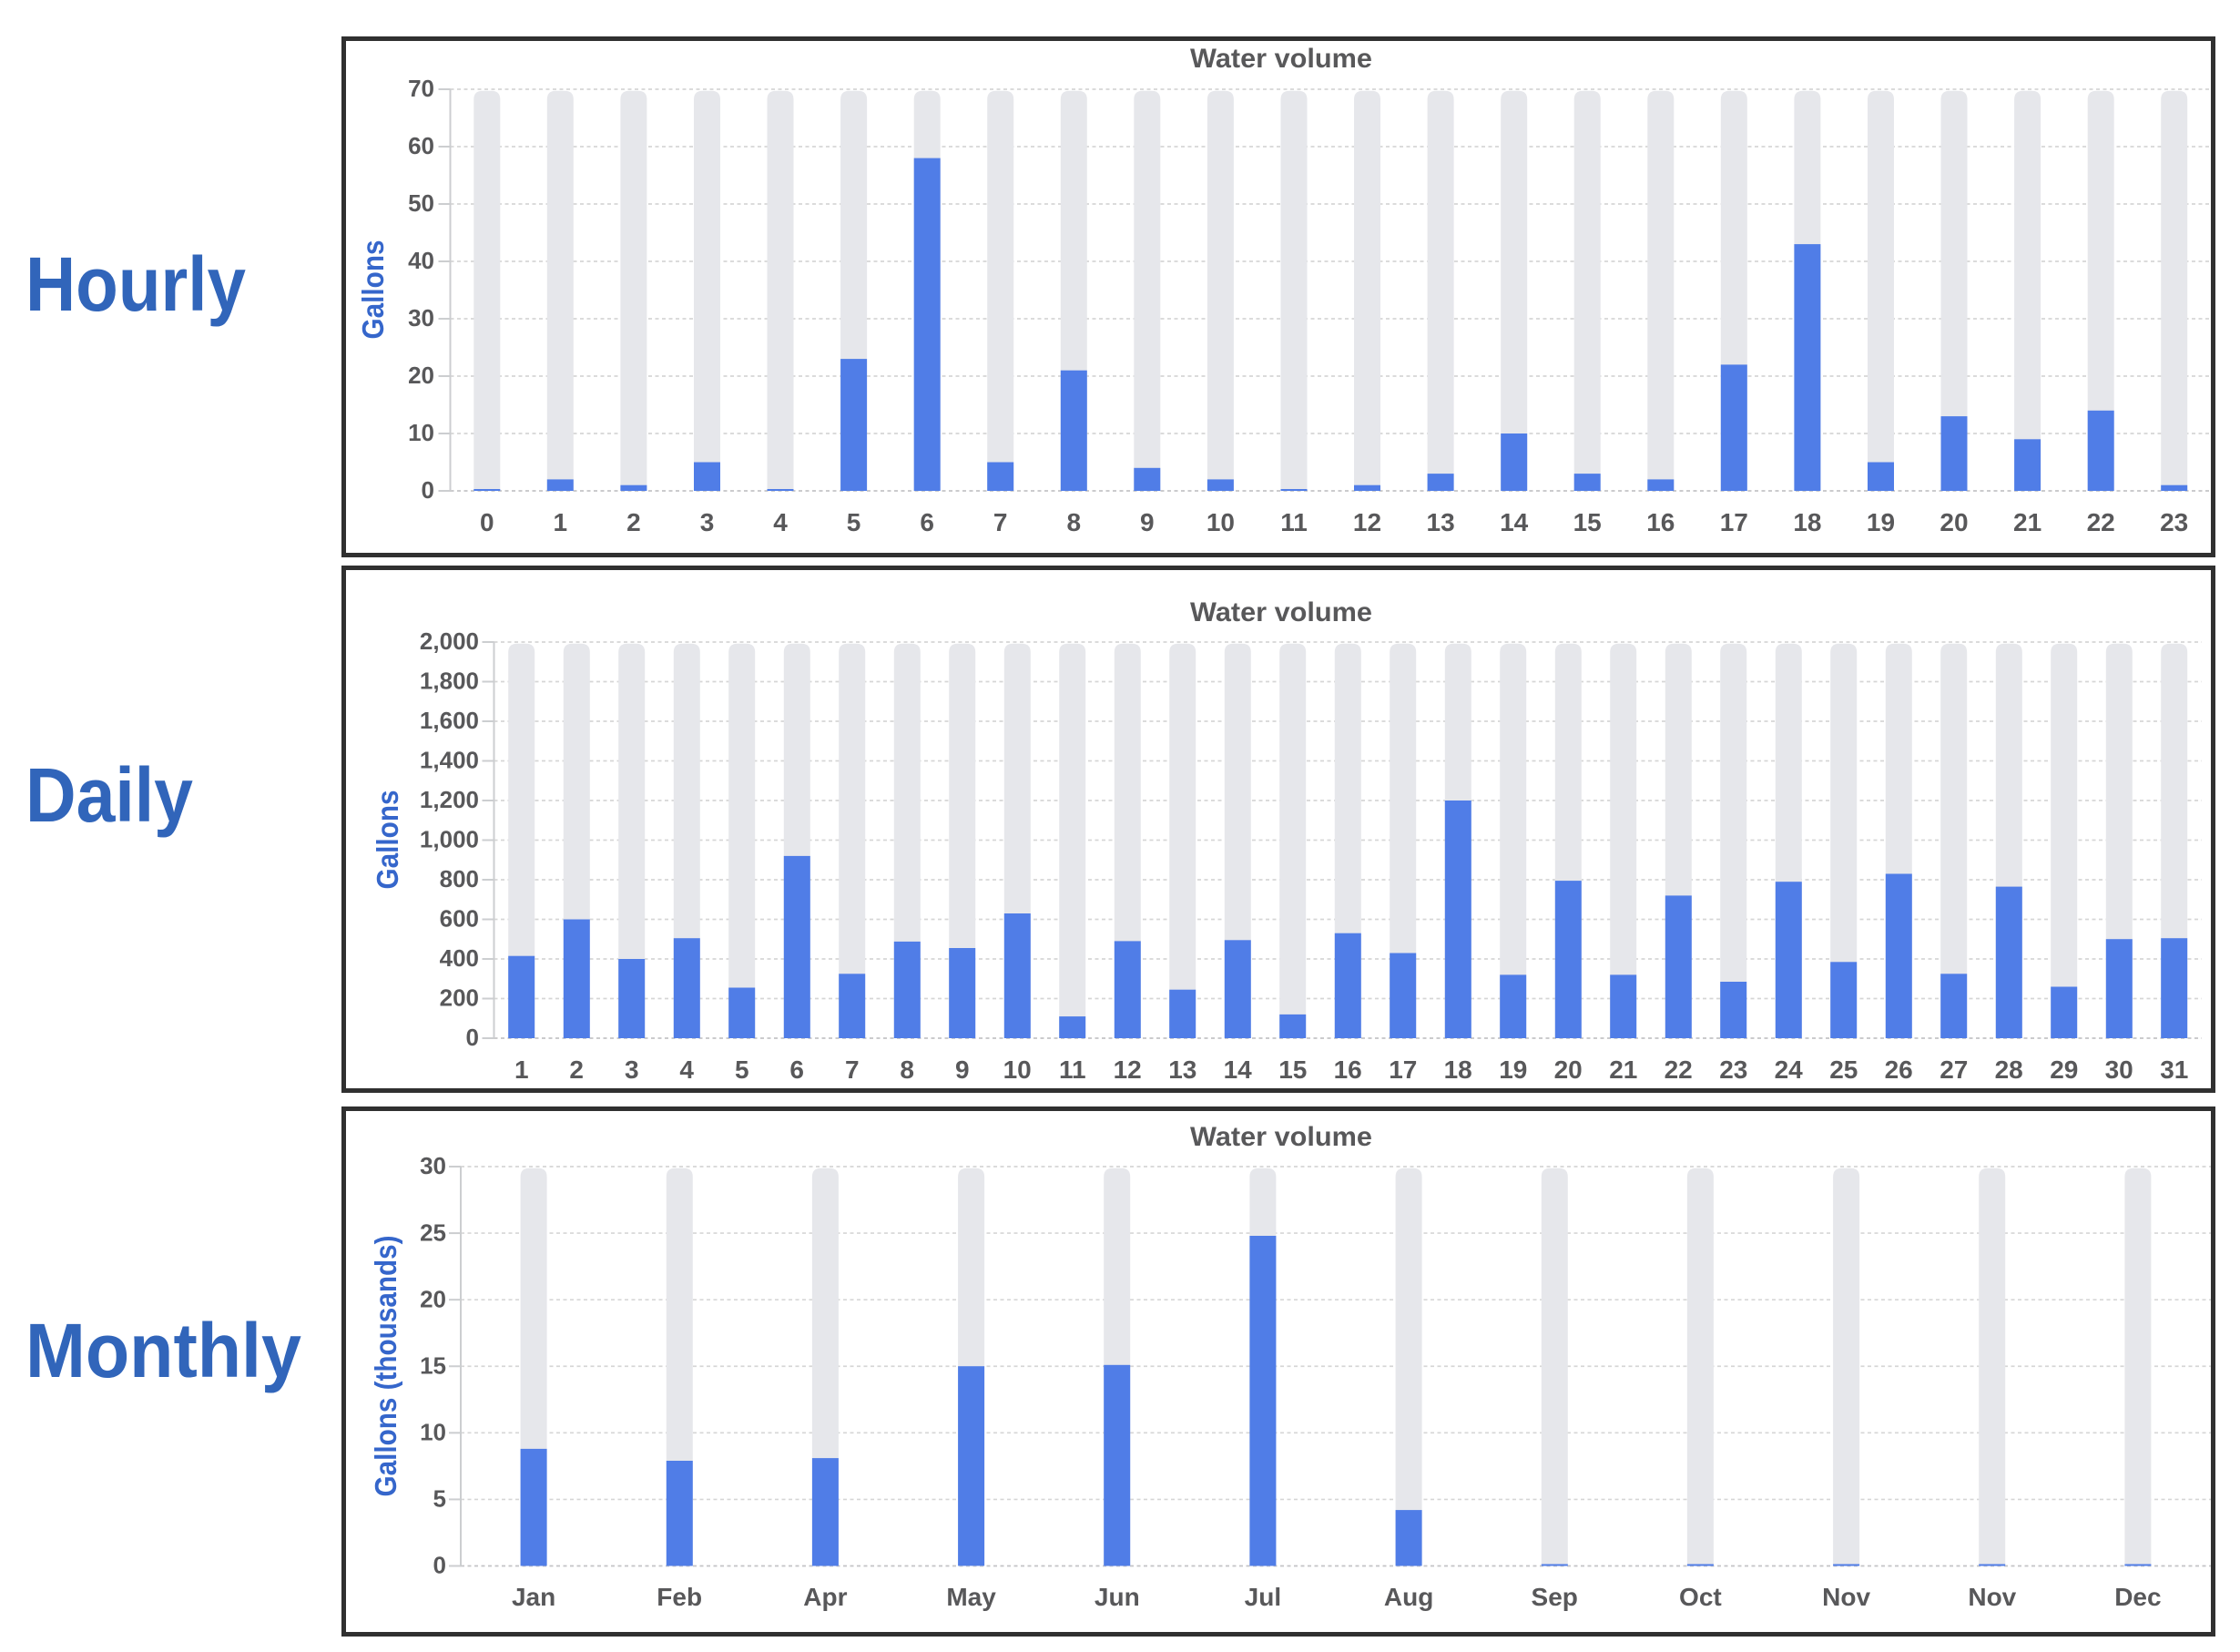 The width and height of the screenshot is (2240, 1652). I want to click on svg-text: Hourly, so click(135, 284).